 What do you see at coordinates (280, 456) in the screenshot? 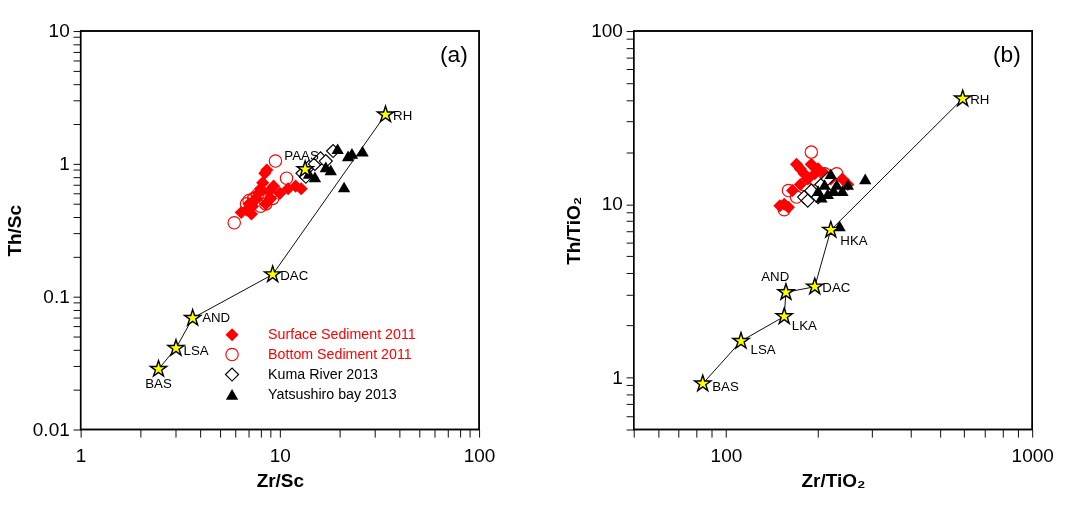
I see `x-tick-label: 10` at bounding box center [280, 456].